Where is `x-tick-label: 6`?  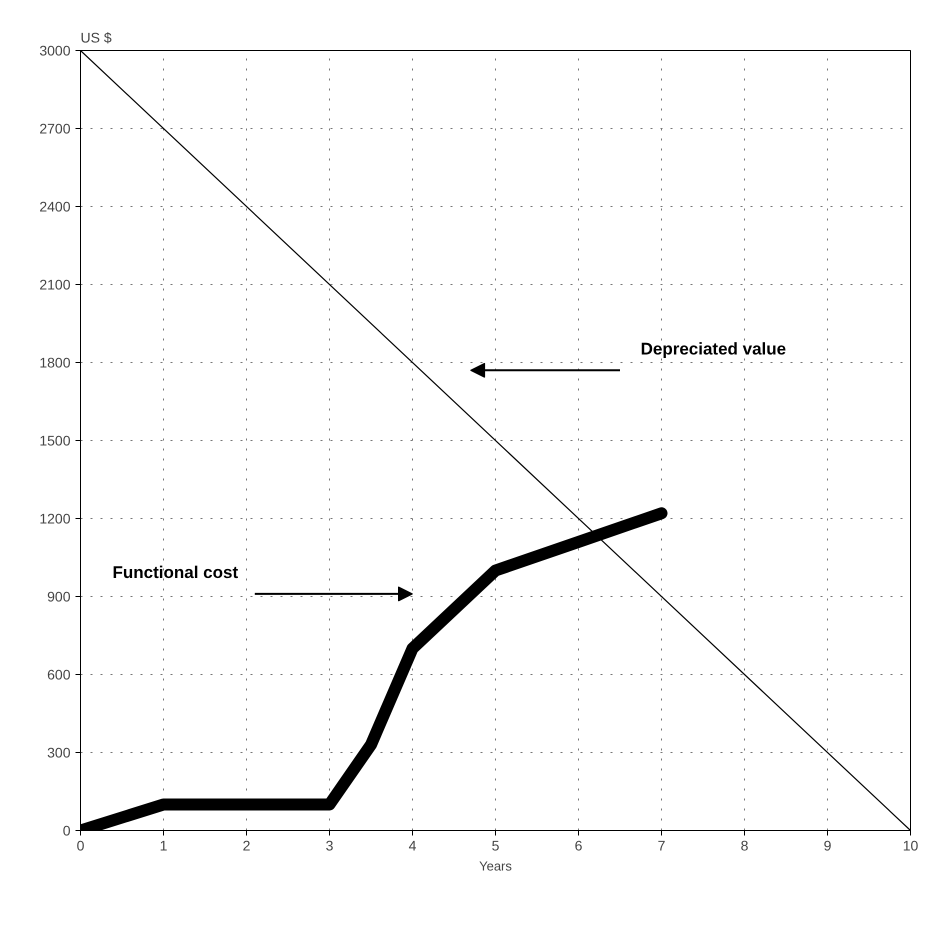 x-tick-label: 6 is located at coordinates (578, 846).